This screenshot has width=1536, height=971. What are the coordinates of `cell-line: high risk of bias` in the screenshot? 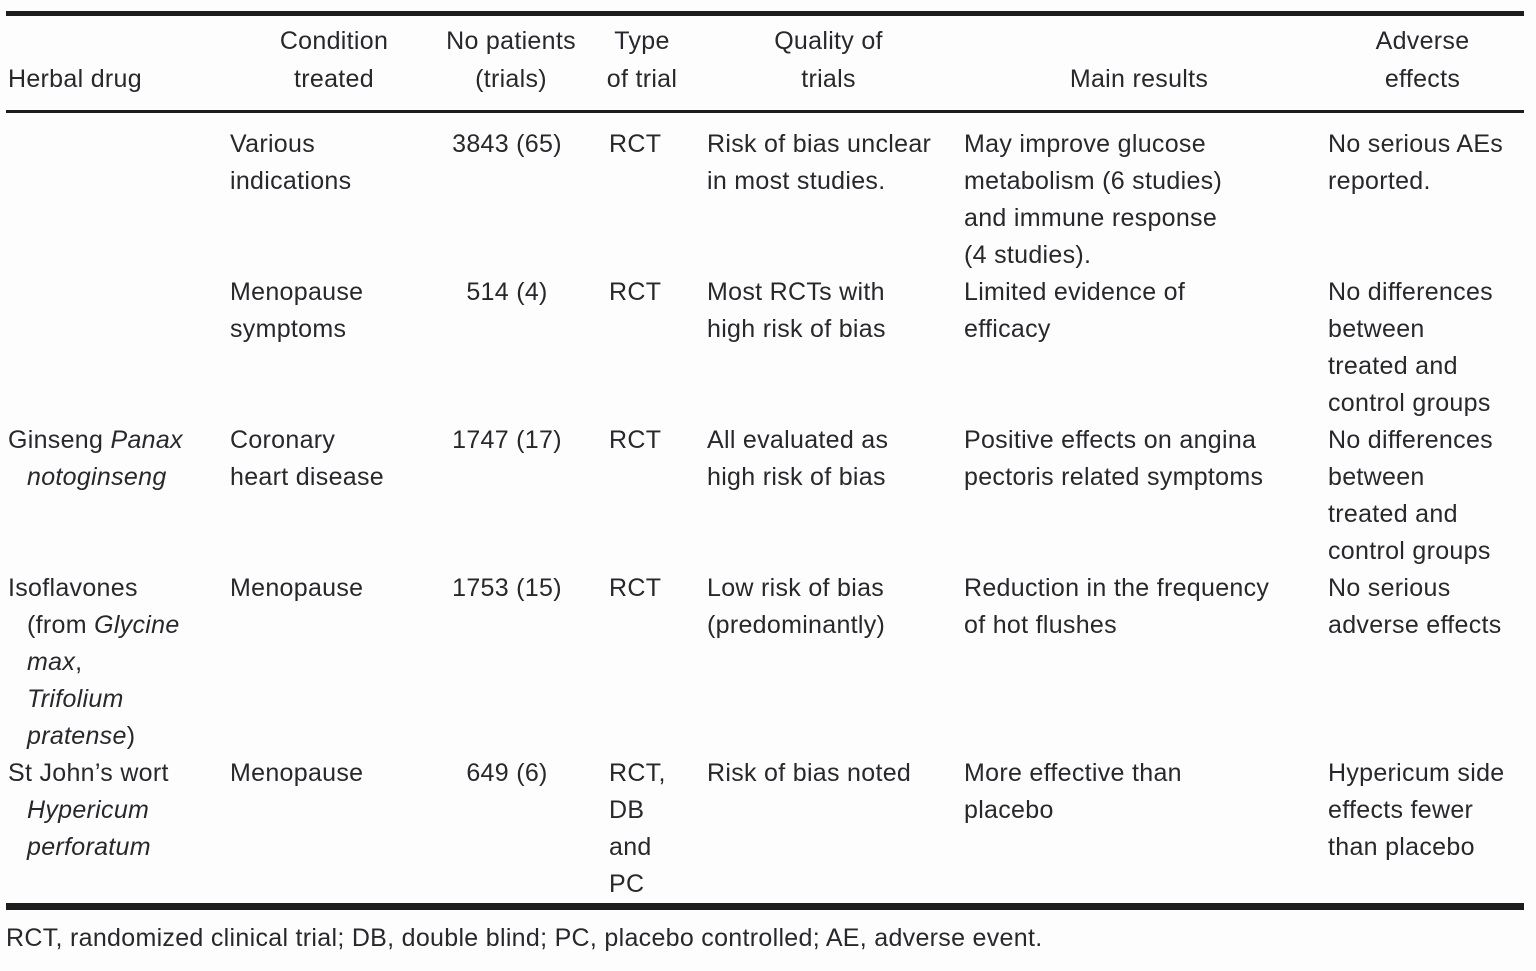 It's located at (828, 329).